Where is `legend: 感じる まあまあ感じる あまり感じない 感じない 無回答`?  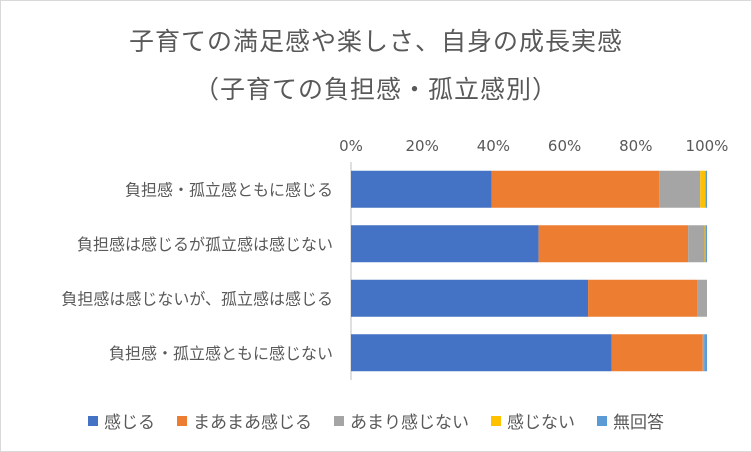
legend: 感じる まあまあ感じる あまり感じない 感じない 無回答 is located at coordinates (376, 420).